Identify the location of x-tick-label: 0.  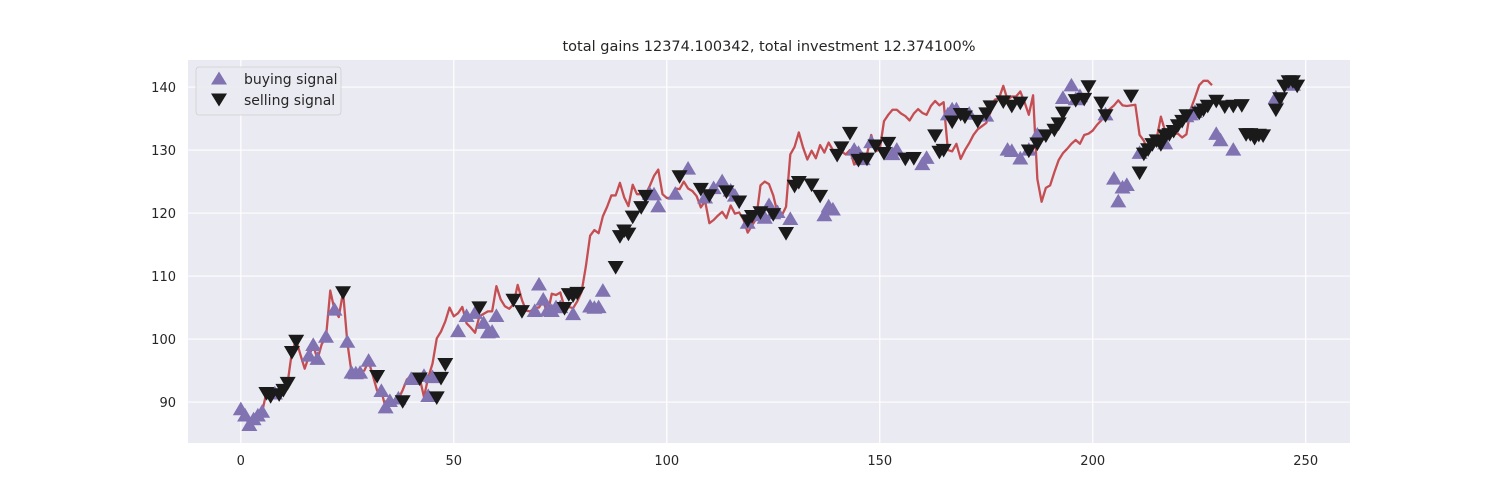
(241, 461).